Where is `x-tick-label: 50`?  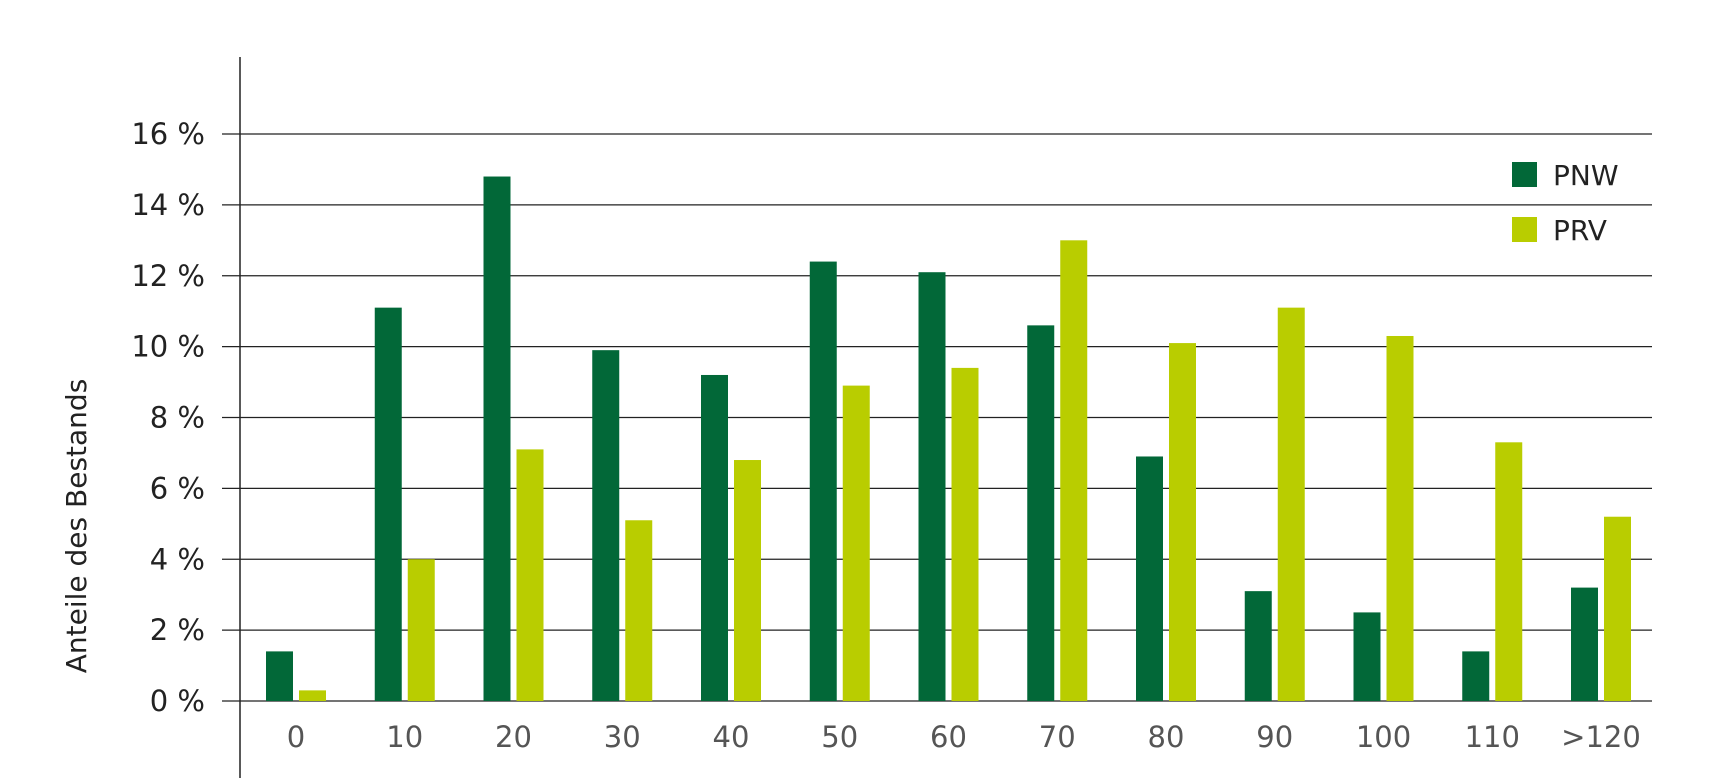 x-tick-label: 50 is located at coordinates (839, 737).